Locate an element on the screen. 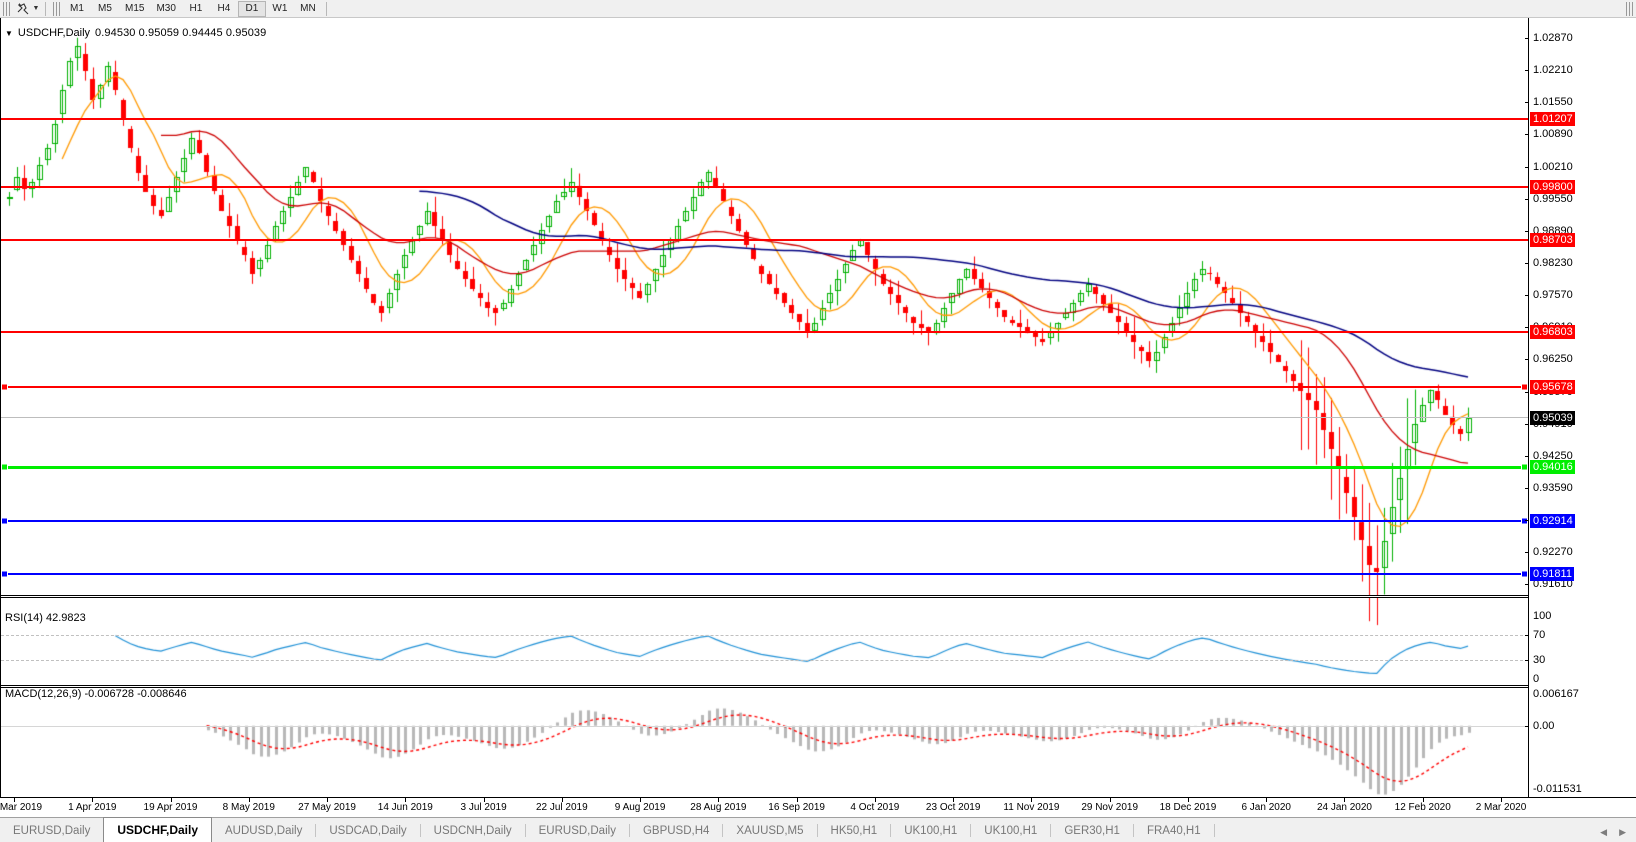  support-resistance-line-0.99800 is located at coordinates (764, 186).